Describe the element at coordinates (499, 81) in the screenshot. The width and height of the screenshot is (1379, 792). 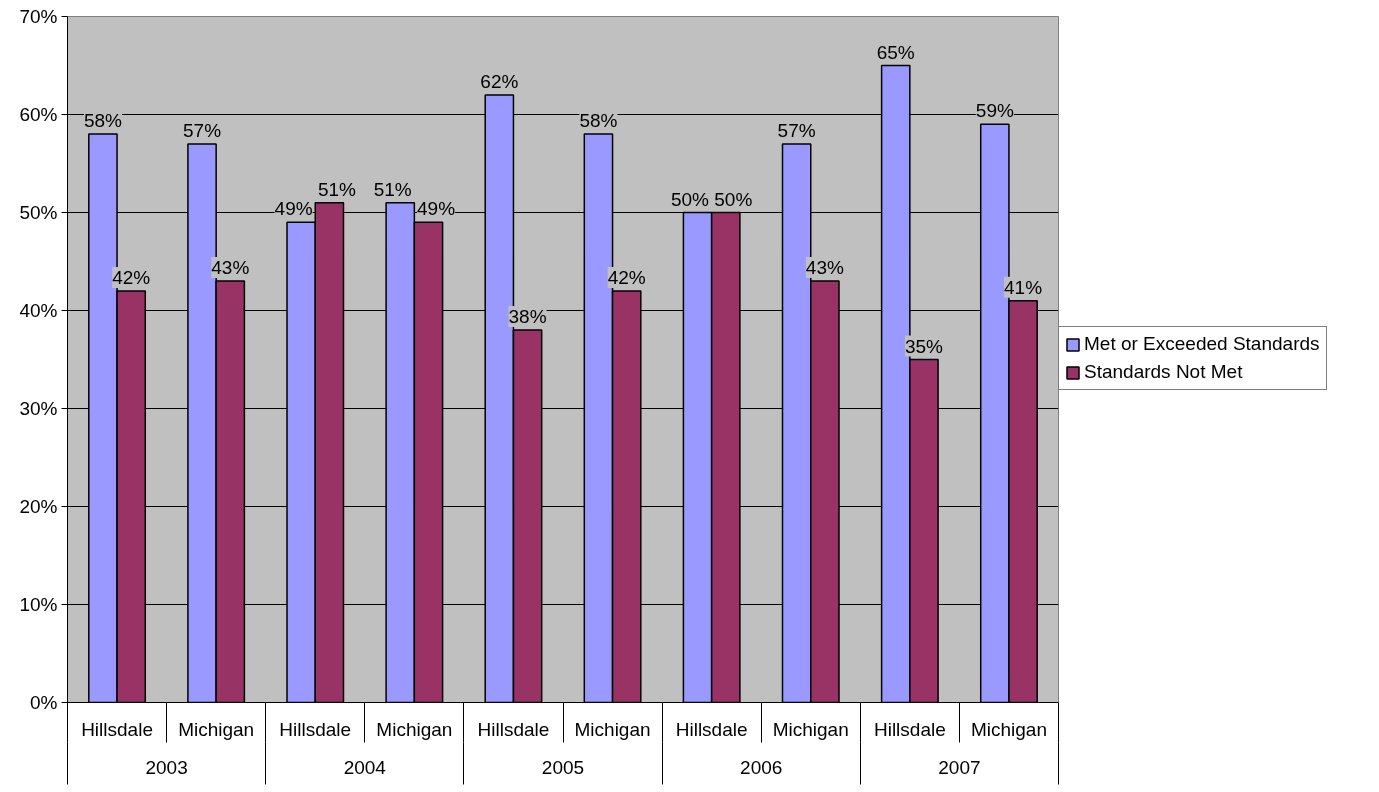
I see `data-label: 62%` at that location.